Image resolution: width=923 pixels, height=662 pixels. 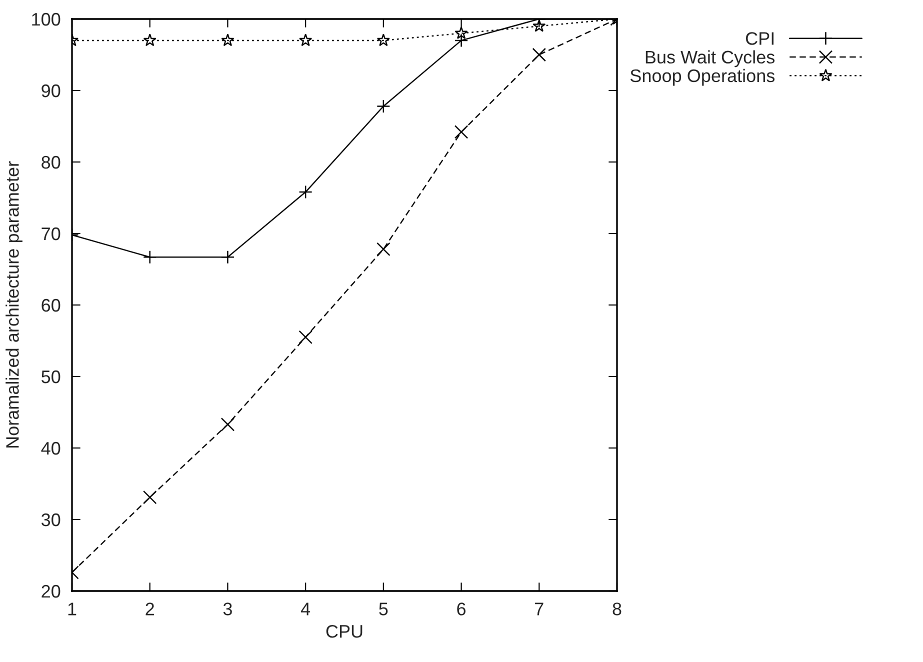 What do you see at coordinates (305, 609) in the screenshot?
I see `x-tick-label: 4` at bounding box center [305, 609].